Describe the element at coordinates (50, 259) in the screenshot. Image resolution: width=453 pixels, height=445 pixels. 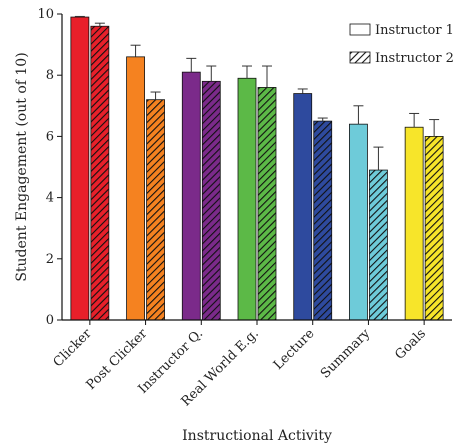
I see `y-tick-label: 2` at that location.